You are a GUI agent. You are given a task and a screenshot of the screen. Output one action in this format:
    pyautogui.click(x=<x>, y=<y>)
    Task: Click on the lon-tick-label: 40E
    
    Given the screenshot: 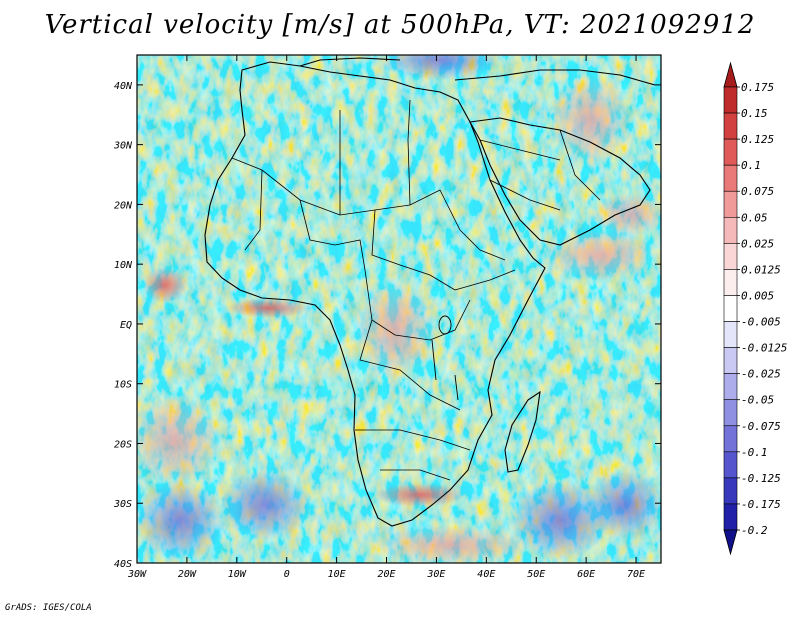 What is the action you would take?
    pyautogui.click(x=486, y=574)
    